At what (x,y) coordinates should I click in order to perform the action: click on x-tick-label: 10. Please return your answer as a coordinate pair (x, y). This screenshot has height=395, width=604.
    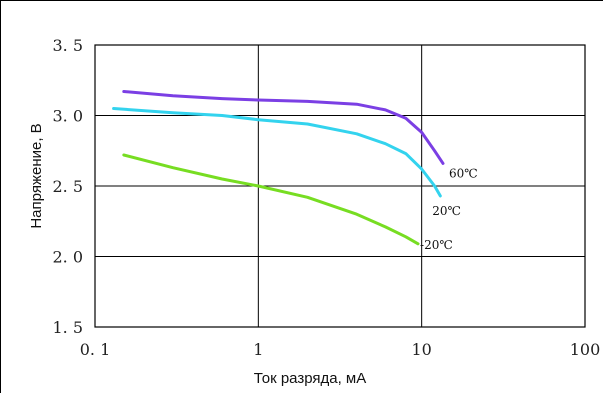
    Looking at the image, I should click on (421, 349).